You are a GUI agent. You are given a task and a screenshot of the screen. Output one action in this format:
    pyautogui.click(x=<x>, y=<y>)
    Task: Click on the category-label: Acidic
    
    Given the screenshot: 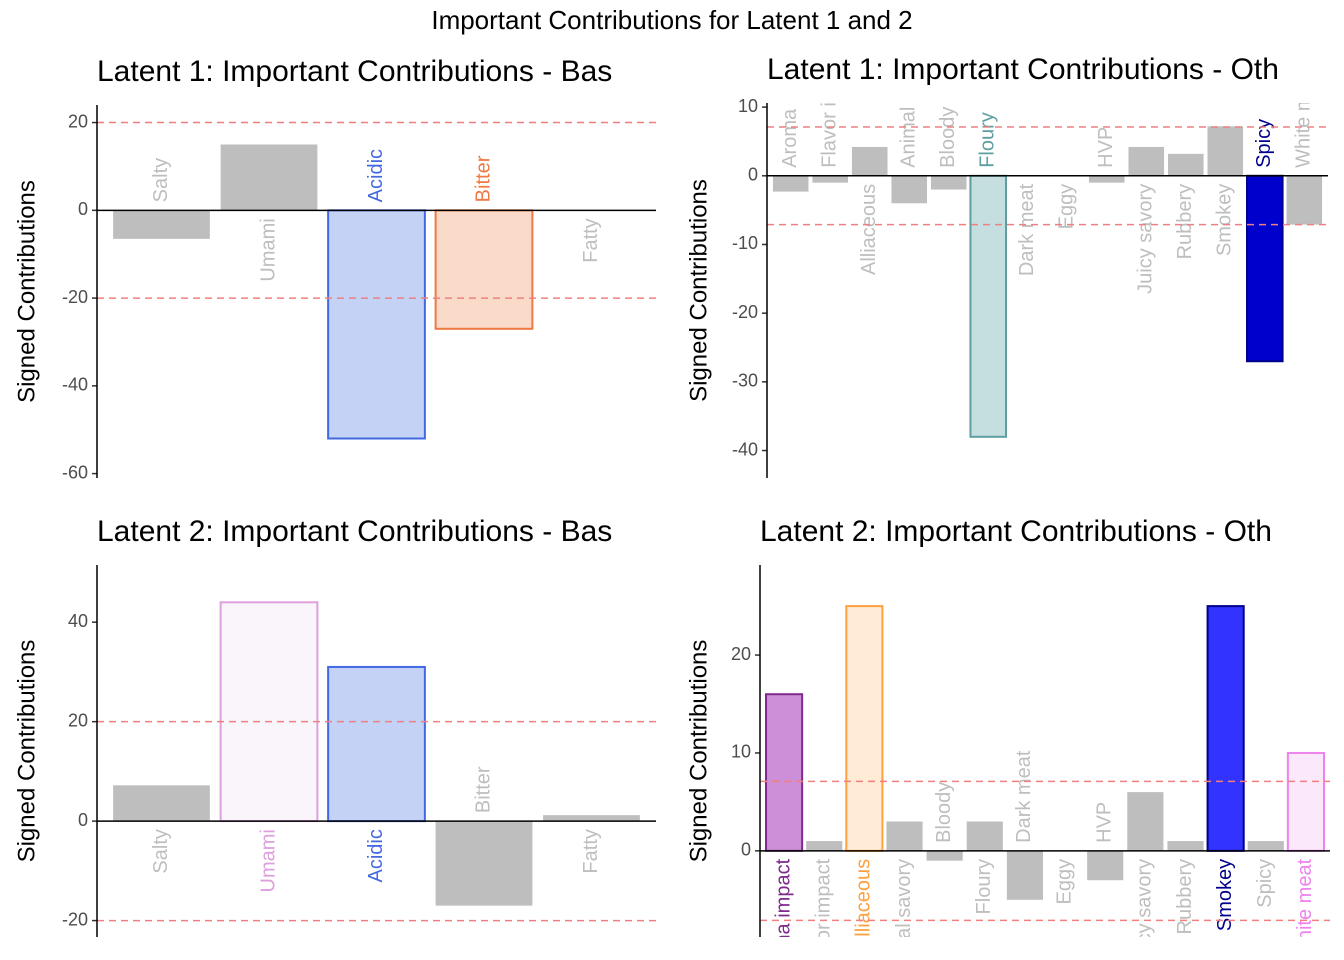 What is the action you would take?
    pyautogui.click(x=376, y=855)
    